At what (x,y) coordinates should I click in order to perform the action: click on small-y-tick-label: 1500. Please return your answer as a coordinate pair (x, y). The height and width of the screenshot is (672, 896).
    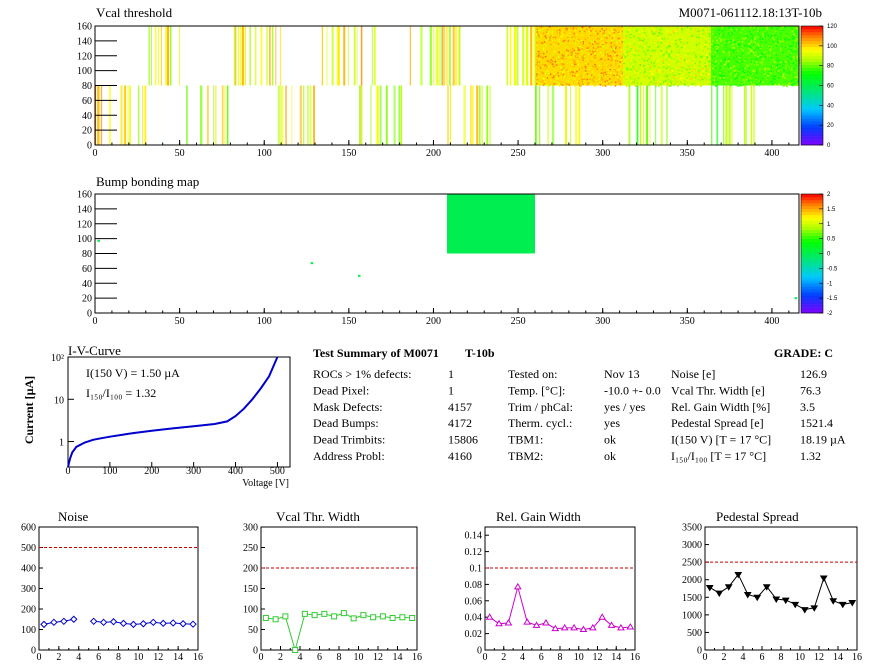
    Looking at the image, I should click on (692, 598).